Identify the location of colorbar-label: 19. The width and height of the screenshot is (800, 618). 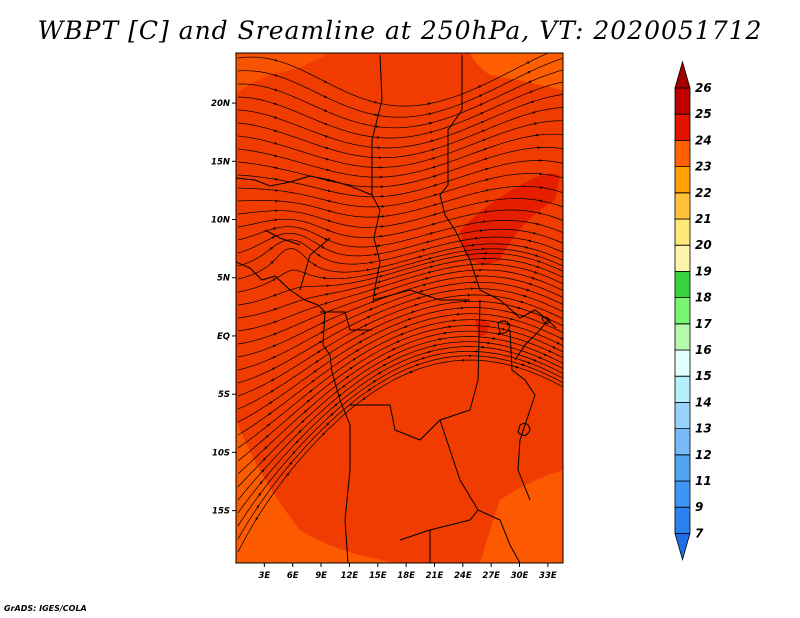
(703, 271).